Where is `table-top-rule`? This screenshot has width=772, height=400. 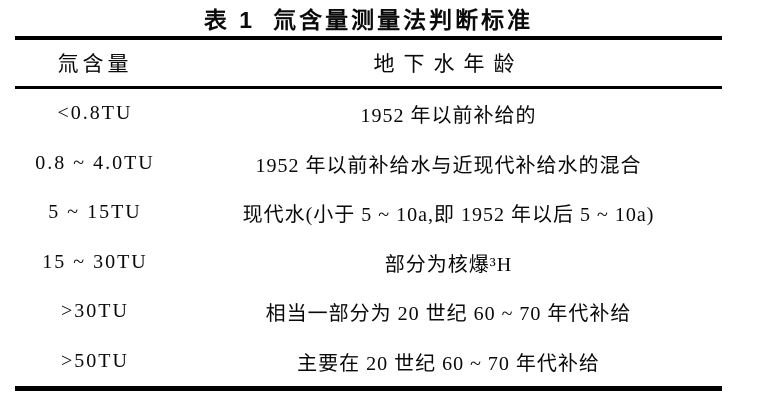
table-top-rule is located at coordinates (368, 38).